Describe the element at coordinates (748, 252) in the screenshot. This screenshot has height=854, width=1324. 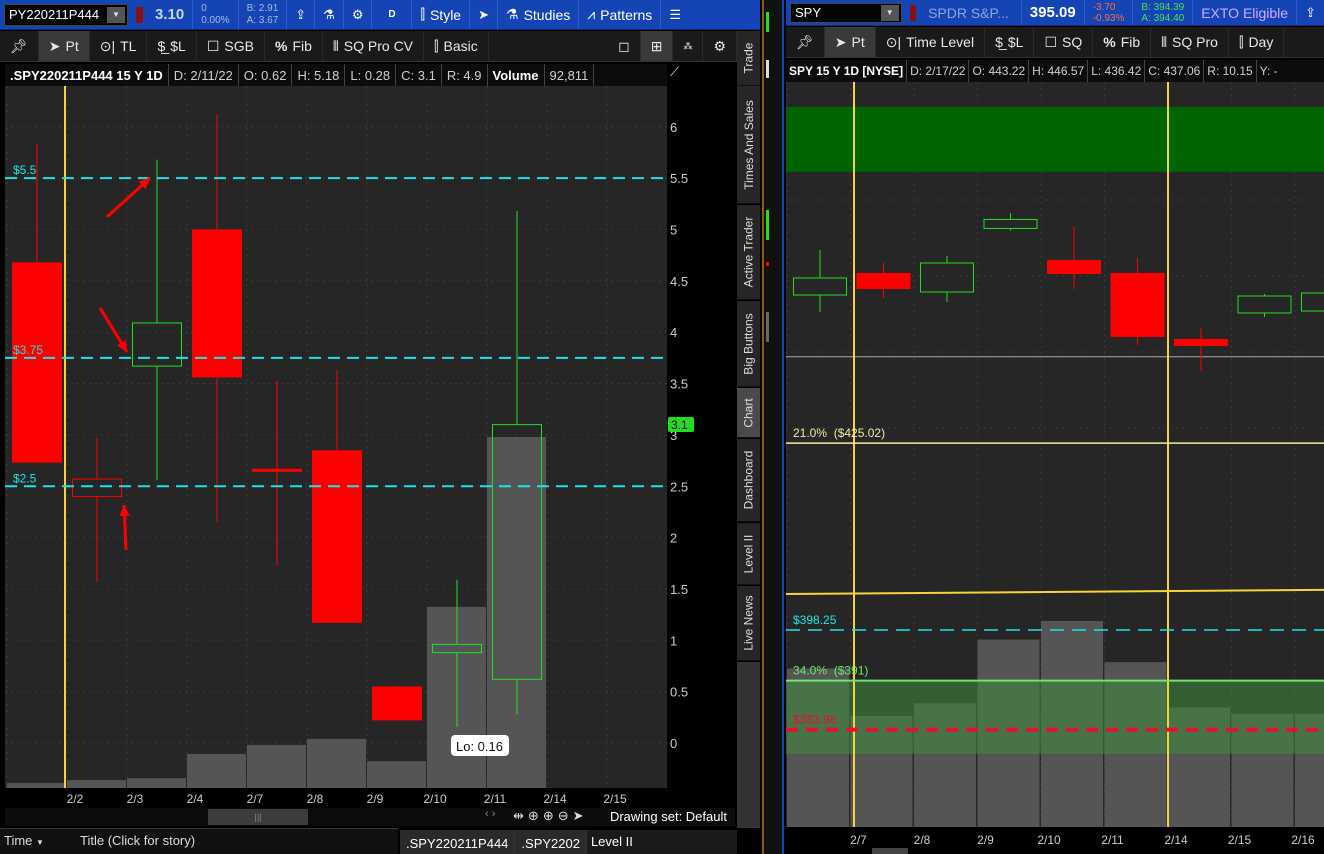
I see `side-tab-active-trader: Active Trader` at that location.